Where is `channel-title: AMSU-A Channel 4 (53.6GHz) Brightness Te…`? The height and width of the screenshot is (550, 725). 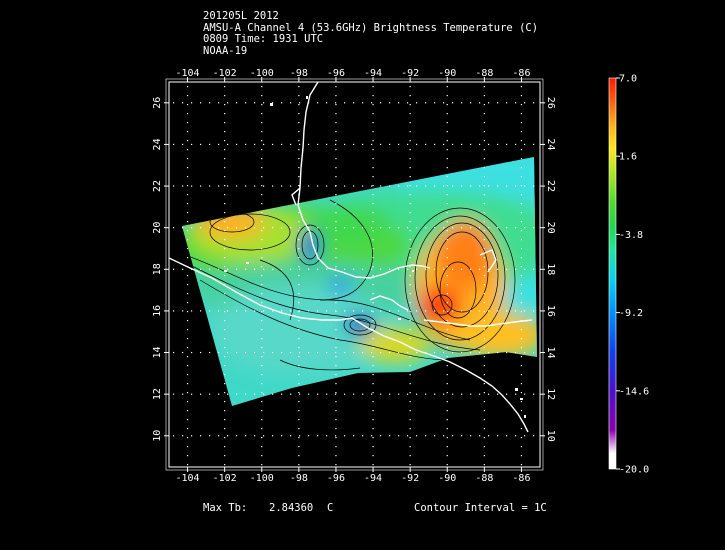 channel-title: AMSU-A Channel 4 (53.6GHz) Brightness Te… is located at coordinates (371, 27).